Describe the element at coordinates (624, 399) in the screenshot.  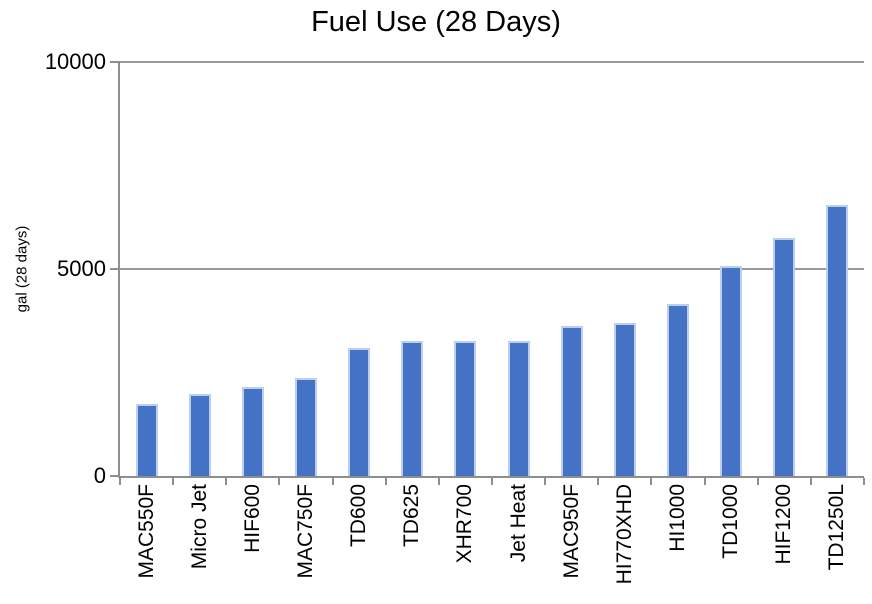
I see `bar-HI770XHD` at that location.